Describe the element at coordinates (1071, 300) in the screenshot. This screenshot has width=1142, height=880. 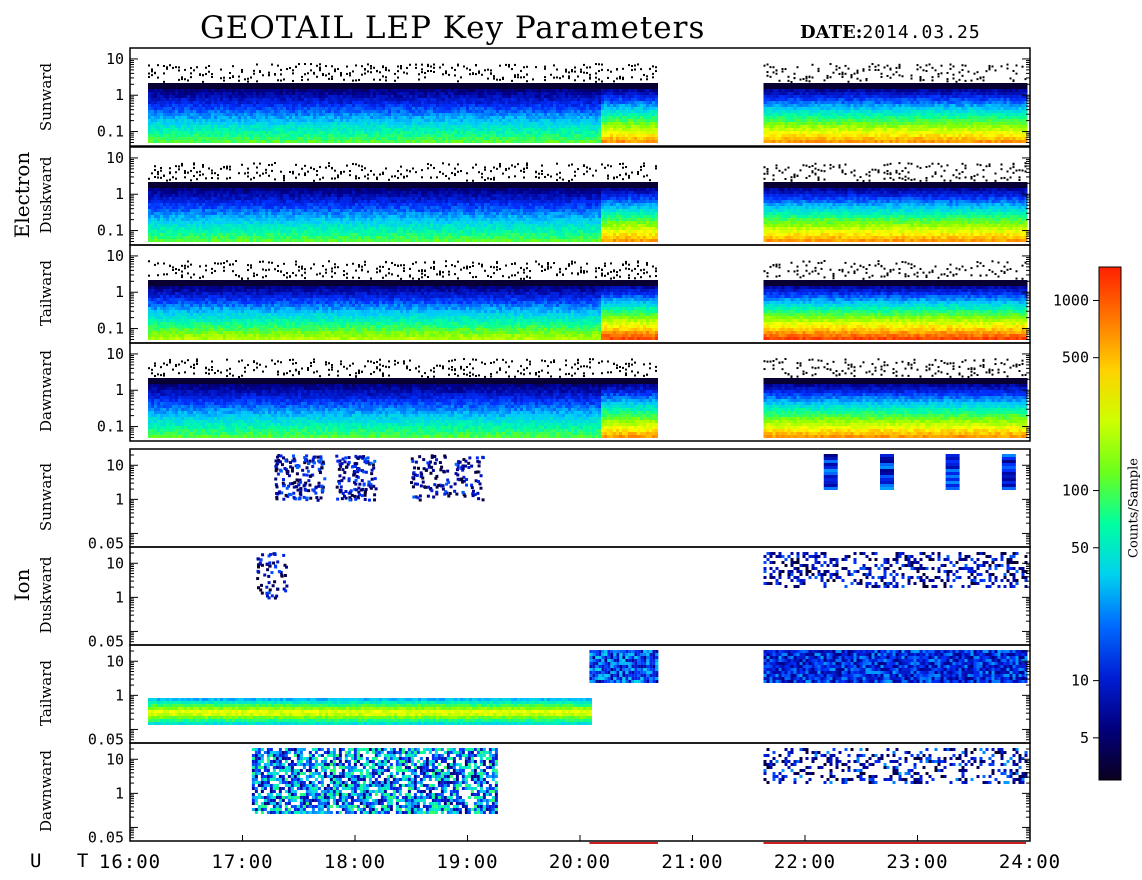
I see `colorbar-tick-label: 1000` at that location.